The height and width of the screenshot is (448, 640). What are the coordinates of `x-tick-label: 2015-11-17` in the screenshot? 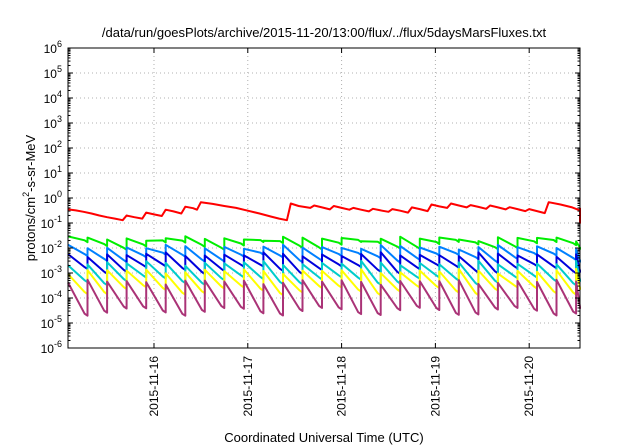 It's located at (248, 386).